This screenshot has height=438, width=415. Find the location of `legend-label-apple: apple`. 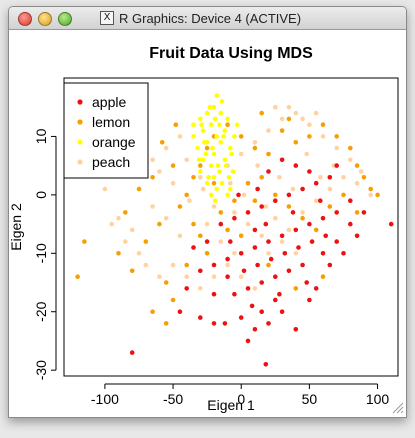

legend-label-apple: apple is located at coordinates (109, 102).